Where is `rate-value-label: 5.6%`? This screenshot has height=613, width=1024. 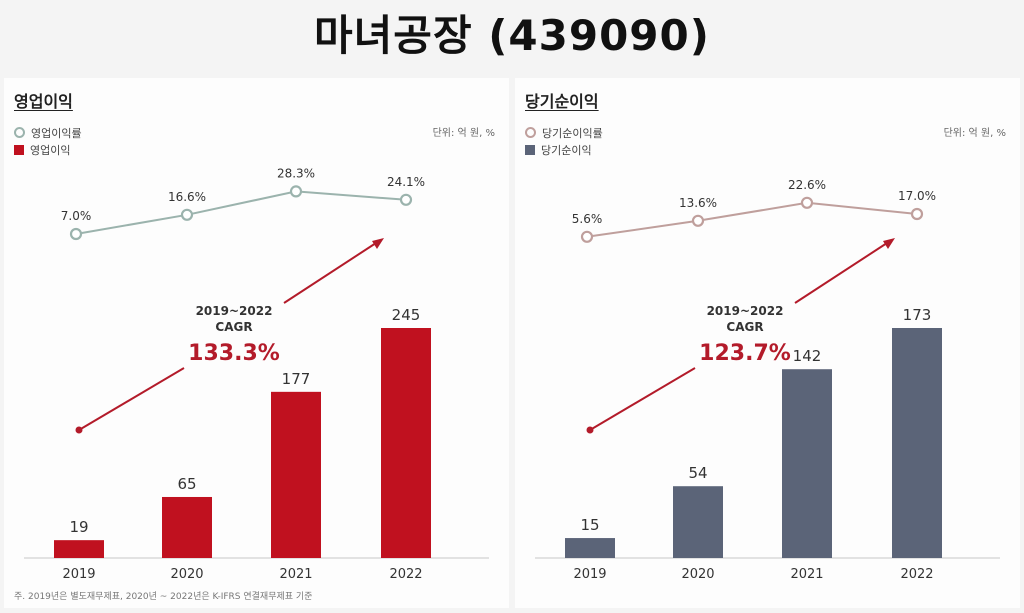
rate-value-label: 5.6% is located at coordinates (587, 219).